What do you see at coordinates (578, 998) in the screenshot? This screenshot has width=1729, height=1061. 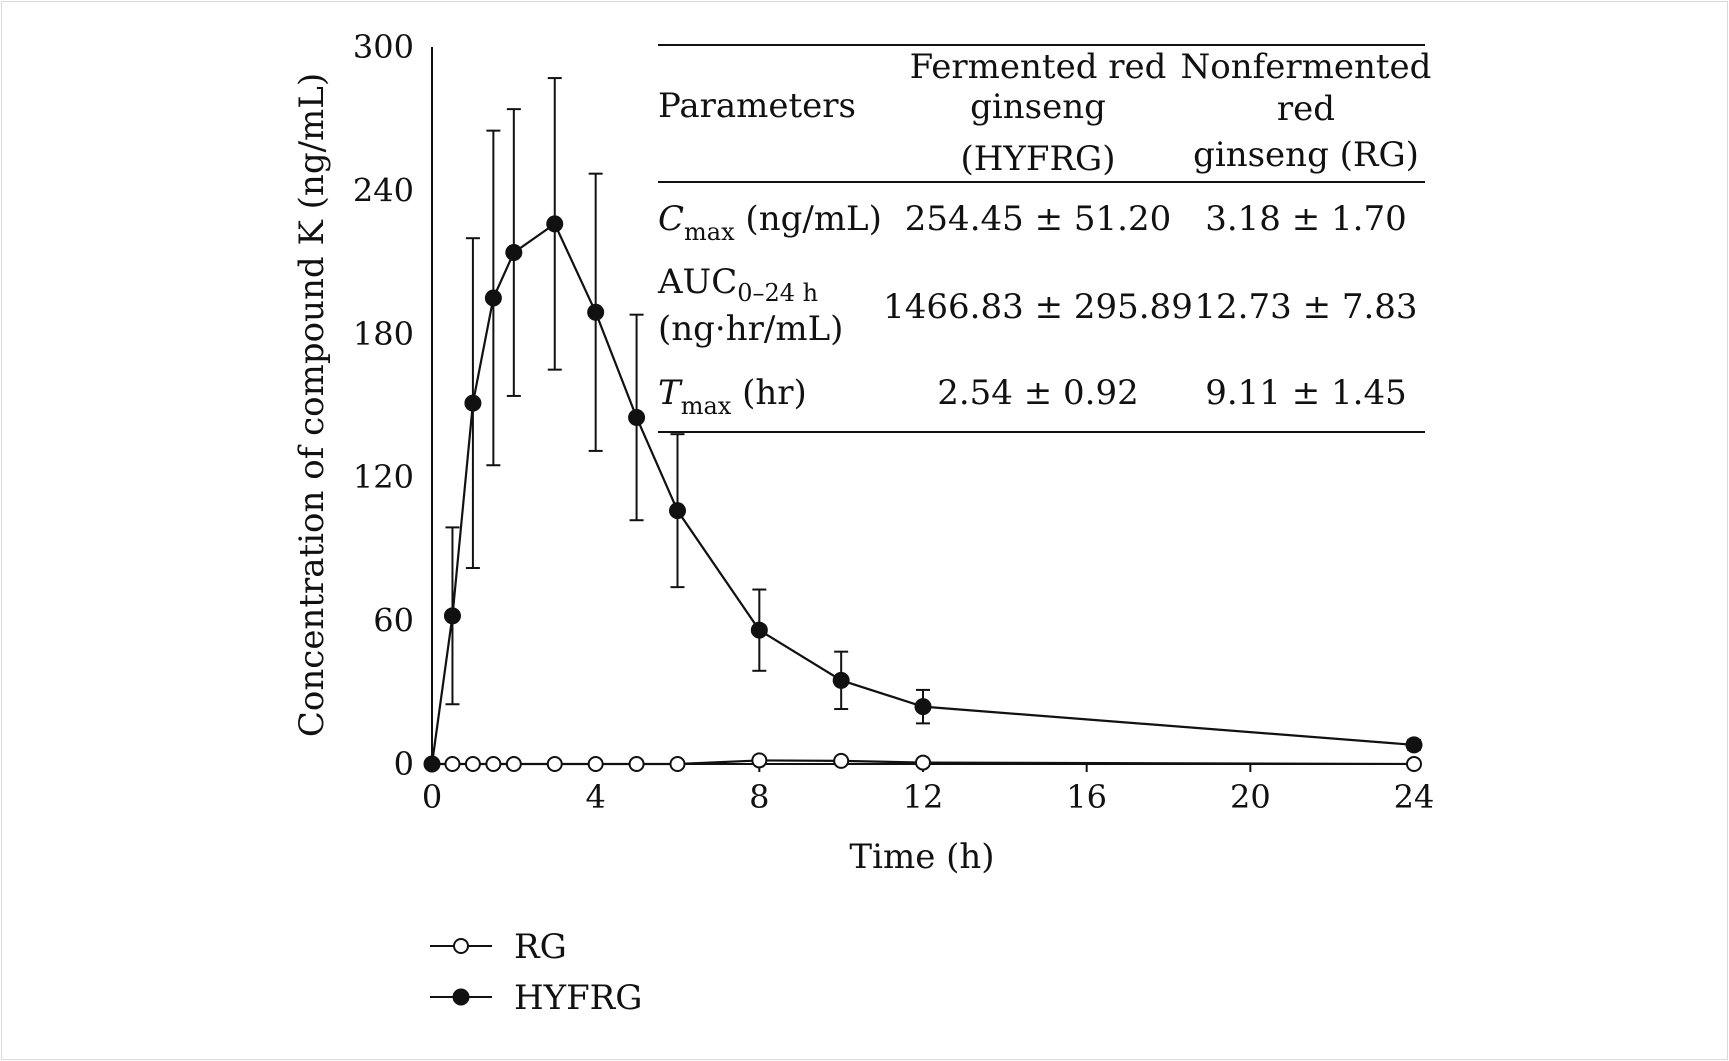 I see `legend-hyfrg-label: HYFRG` at bounding box center [578, 998].